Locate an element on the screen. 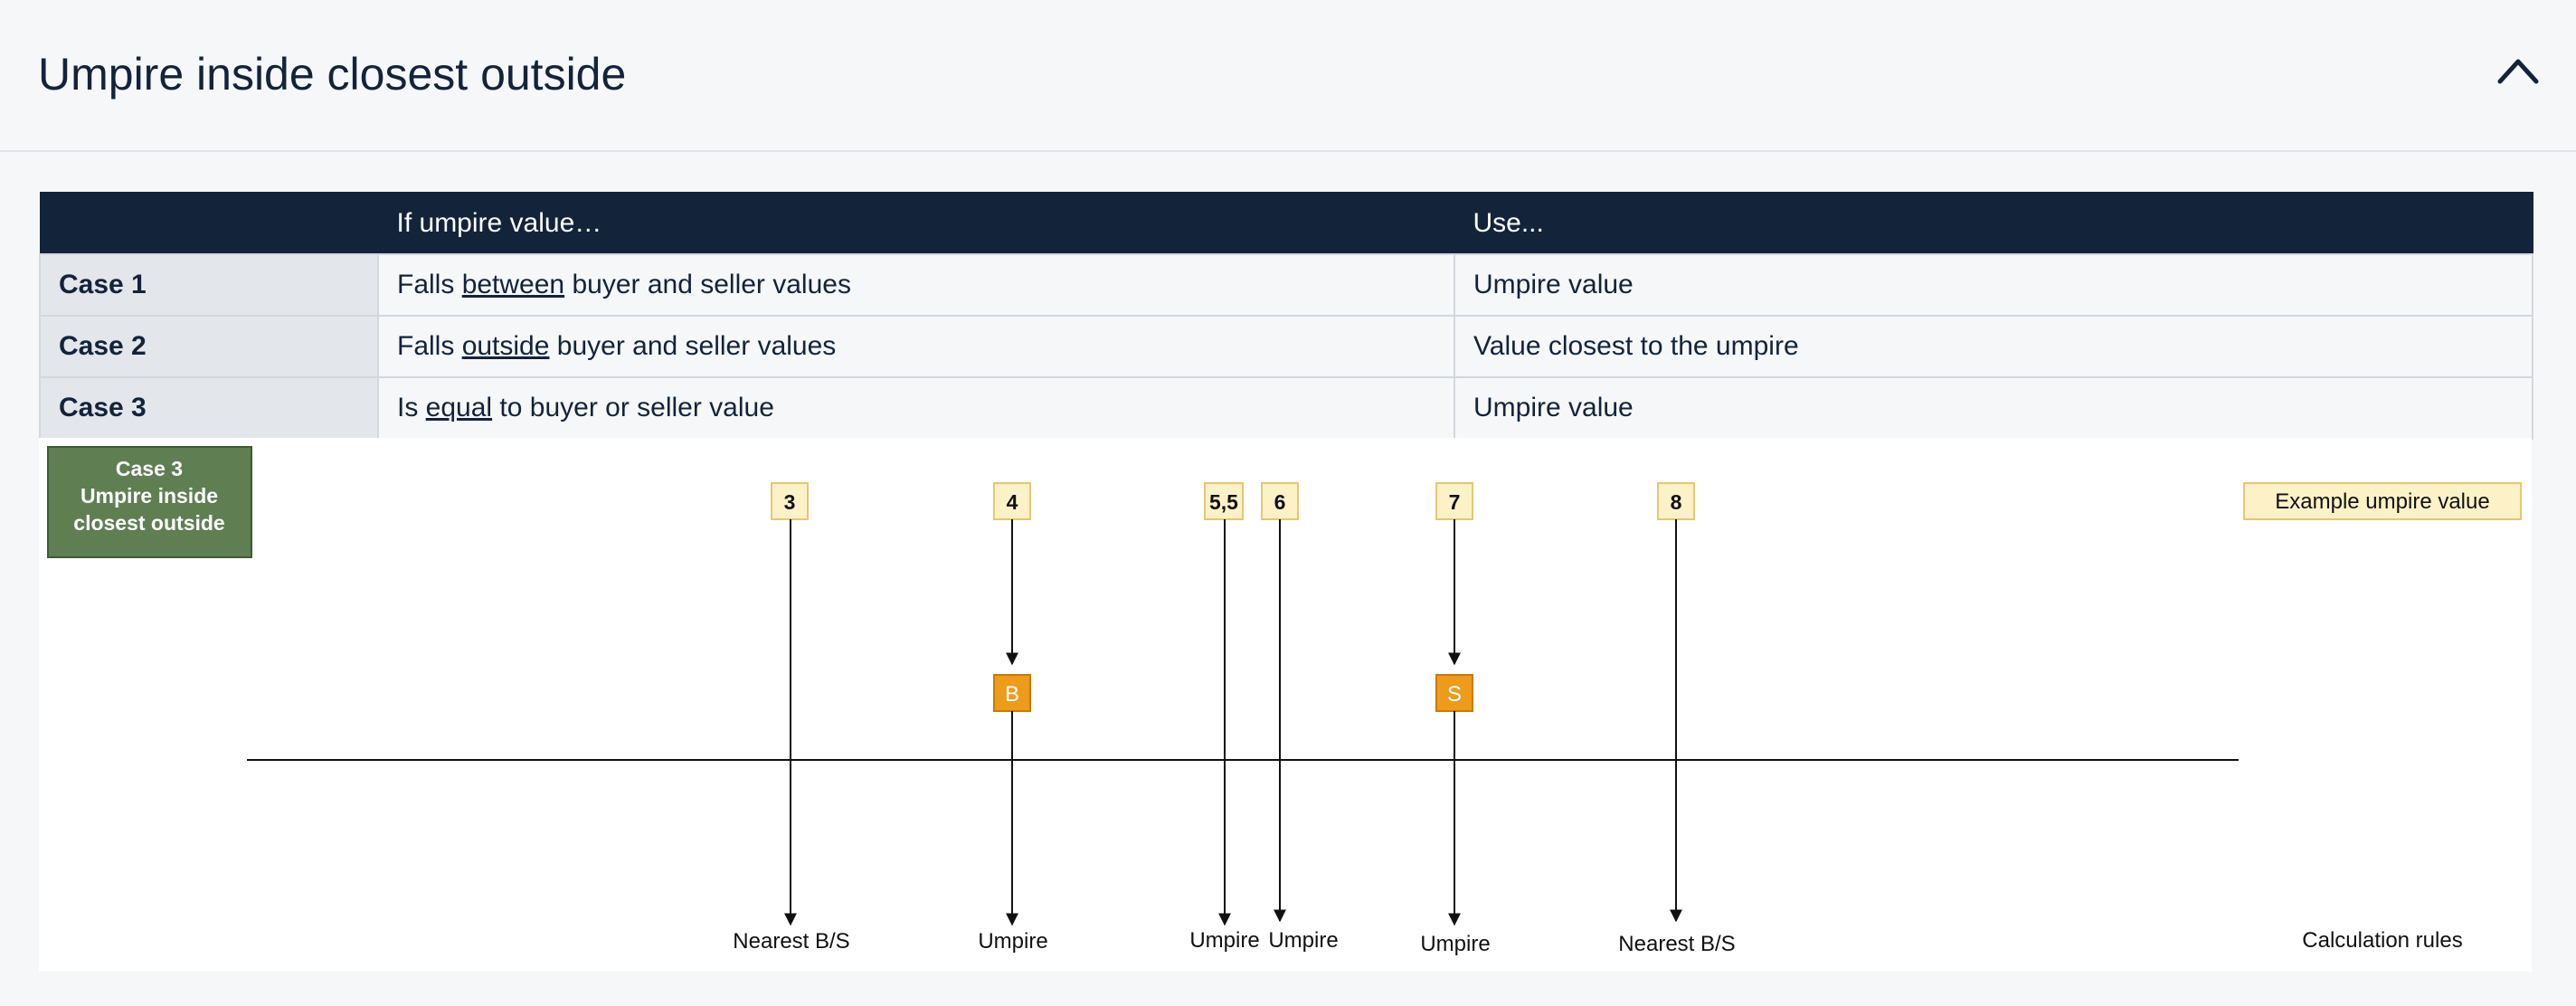 This screenshot has width=2576, height=1006. value-label: 3 is located at coordinates (790, 502).